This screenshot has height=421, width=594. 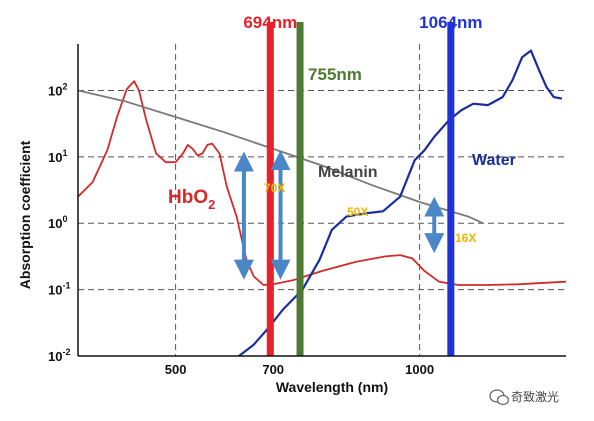 What do you see at coordinates (273, 369) in the screenshot?
I see `x-tick-label: 700` at bounding box center [273, 369].